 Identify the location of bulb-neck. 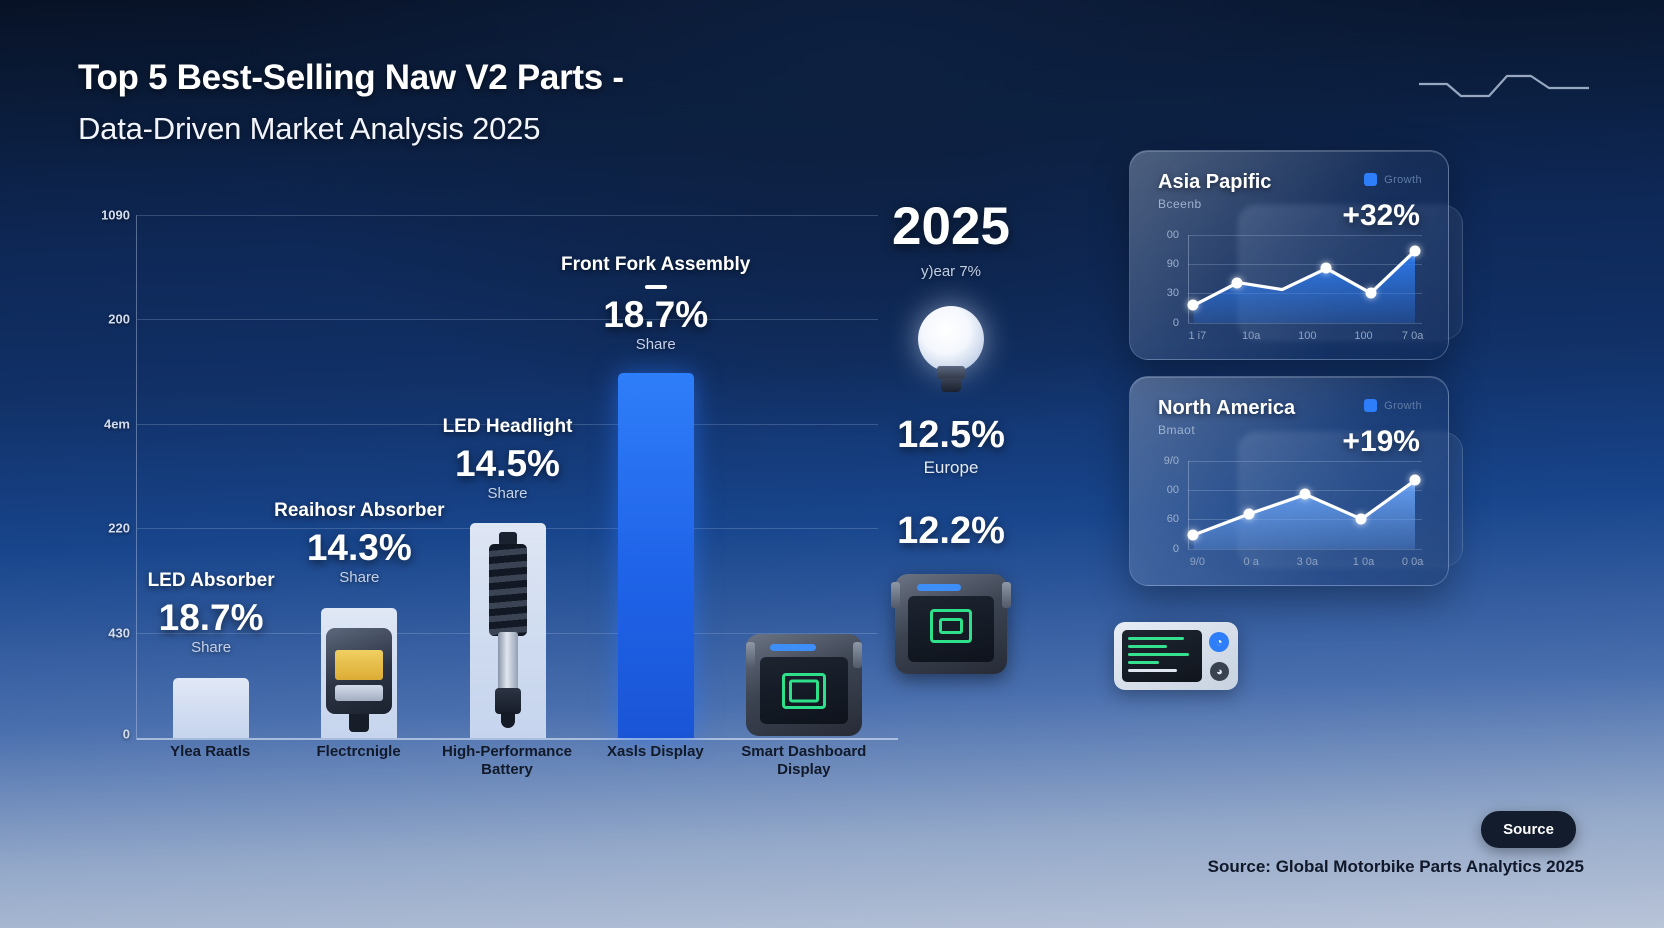
(951, 372).